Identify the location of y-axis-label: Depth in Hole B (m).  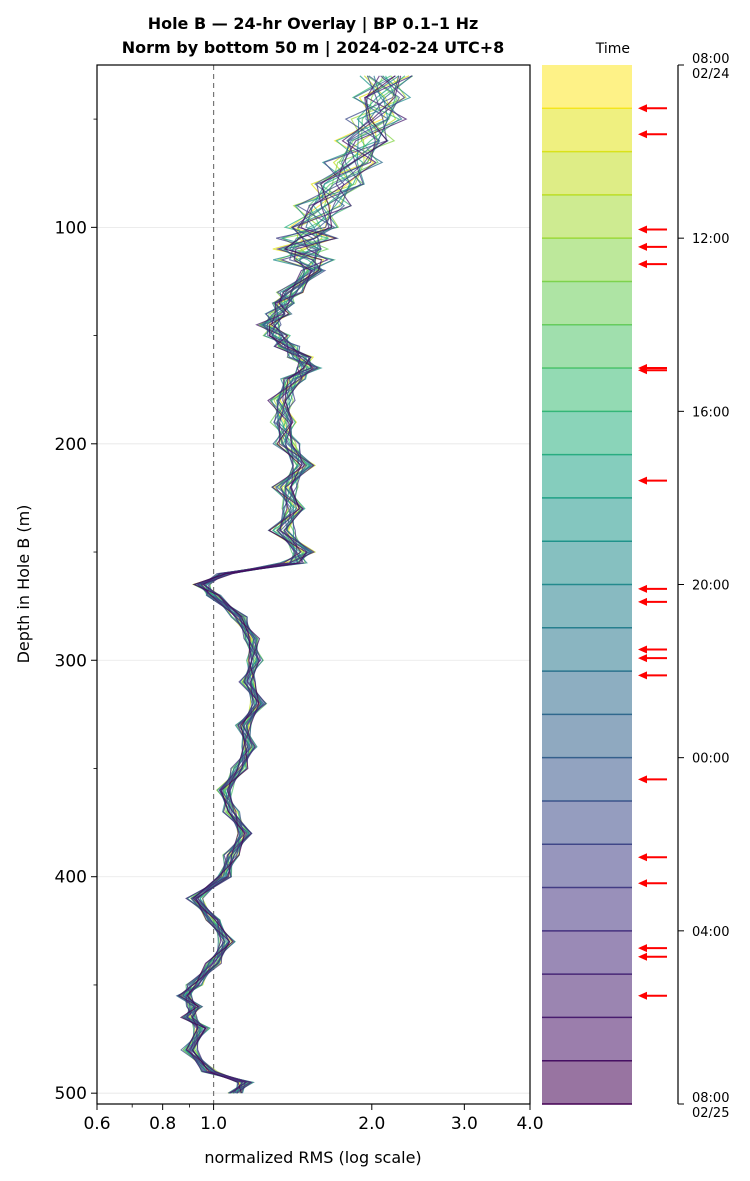
(23, 584).